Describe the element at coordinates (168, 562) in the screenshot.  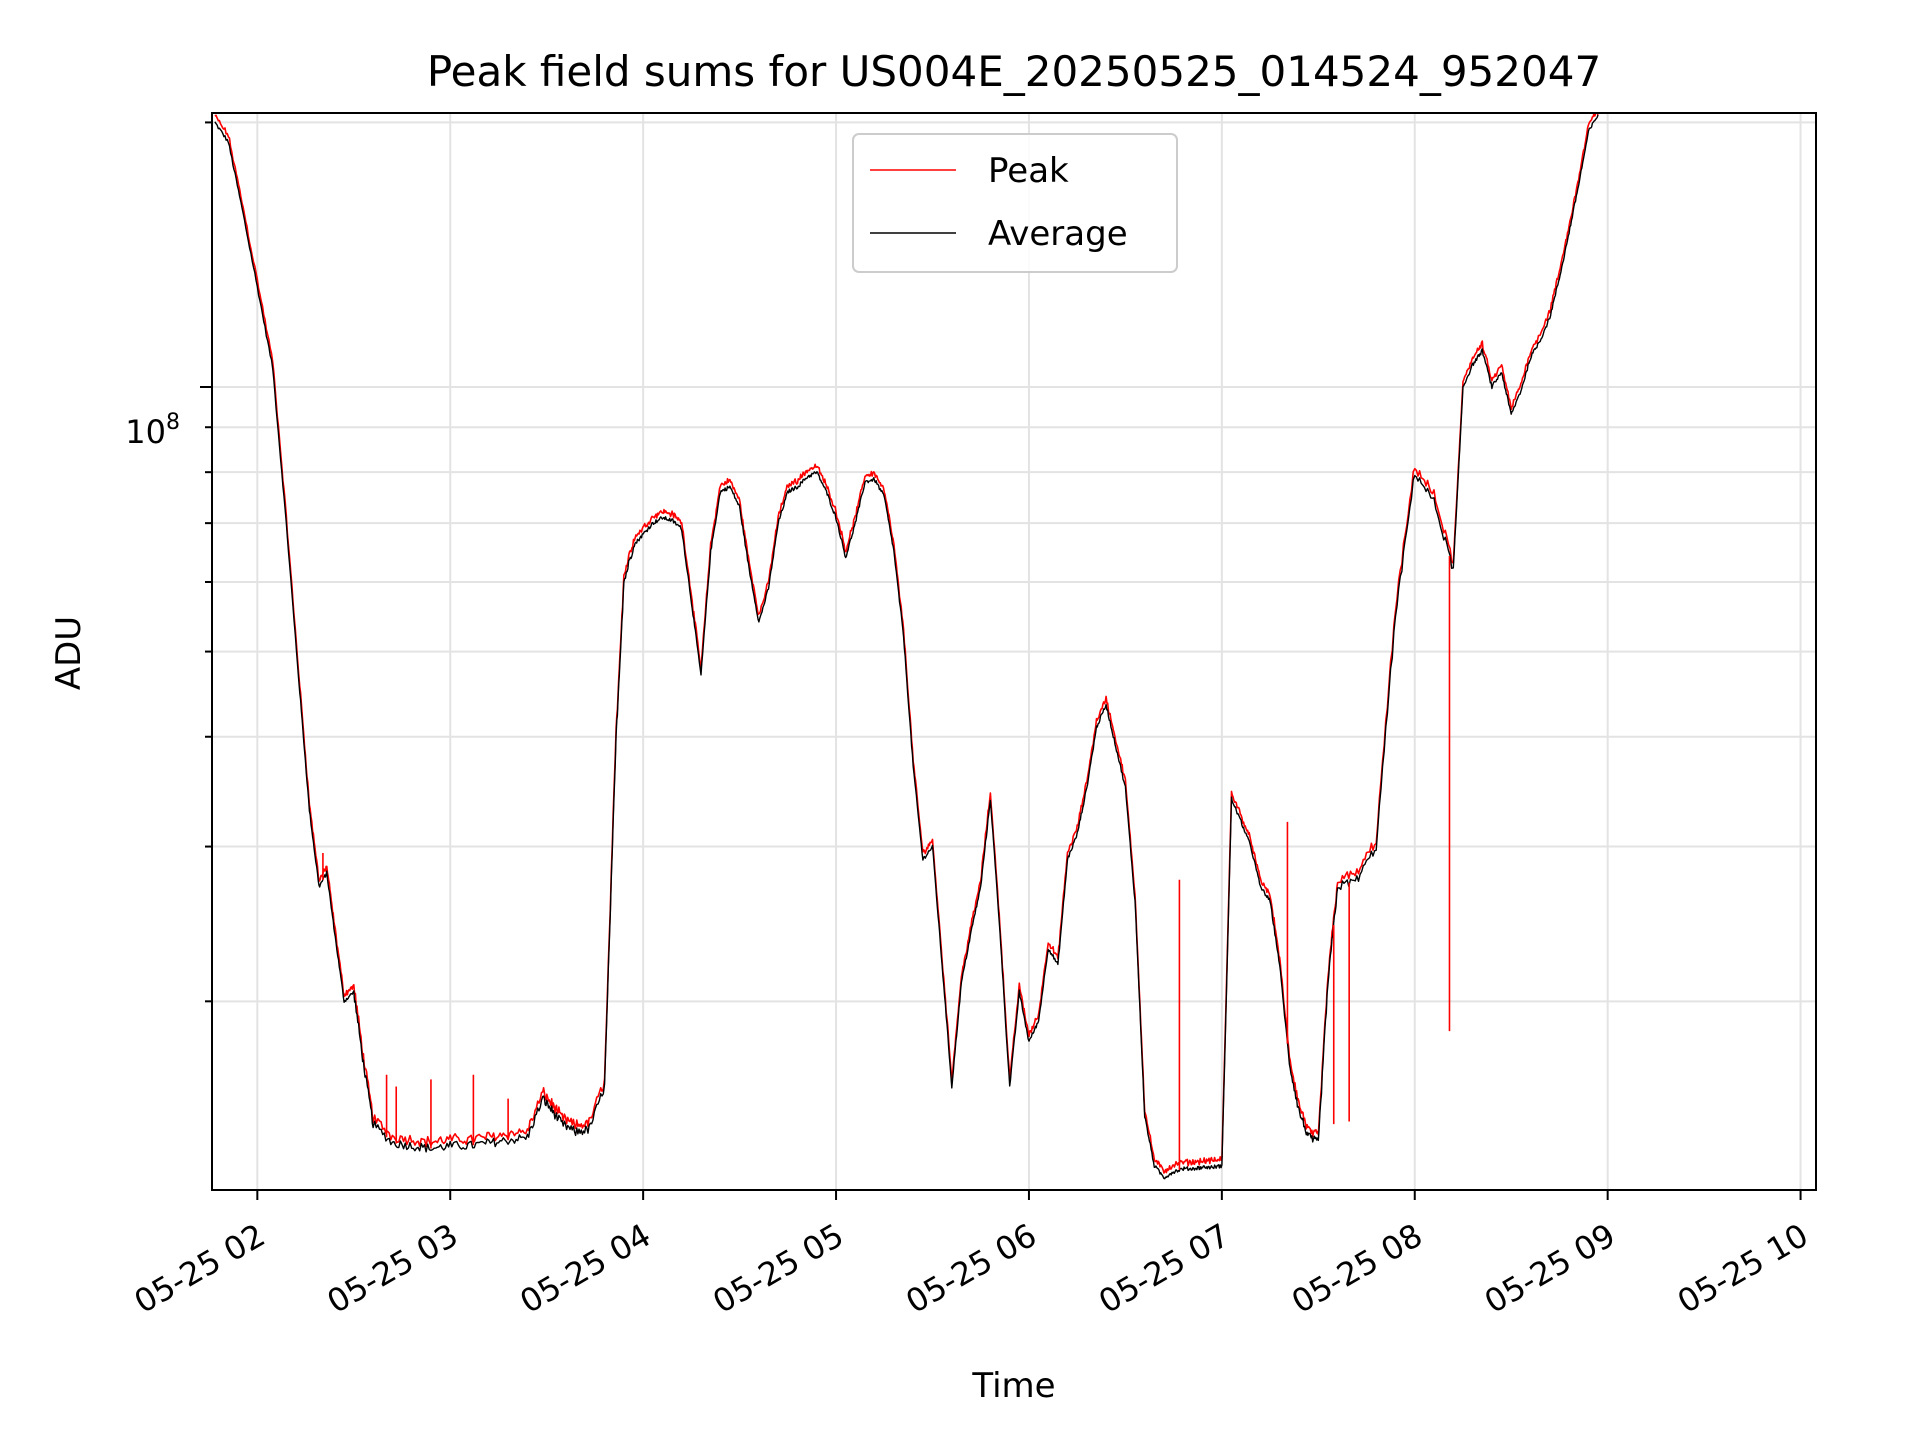
I see `y-axis-ticks: 108` at that location.